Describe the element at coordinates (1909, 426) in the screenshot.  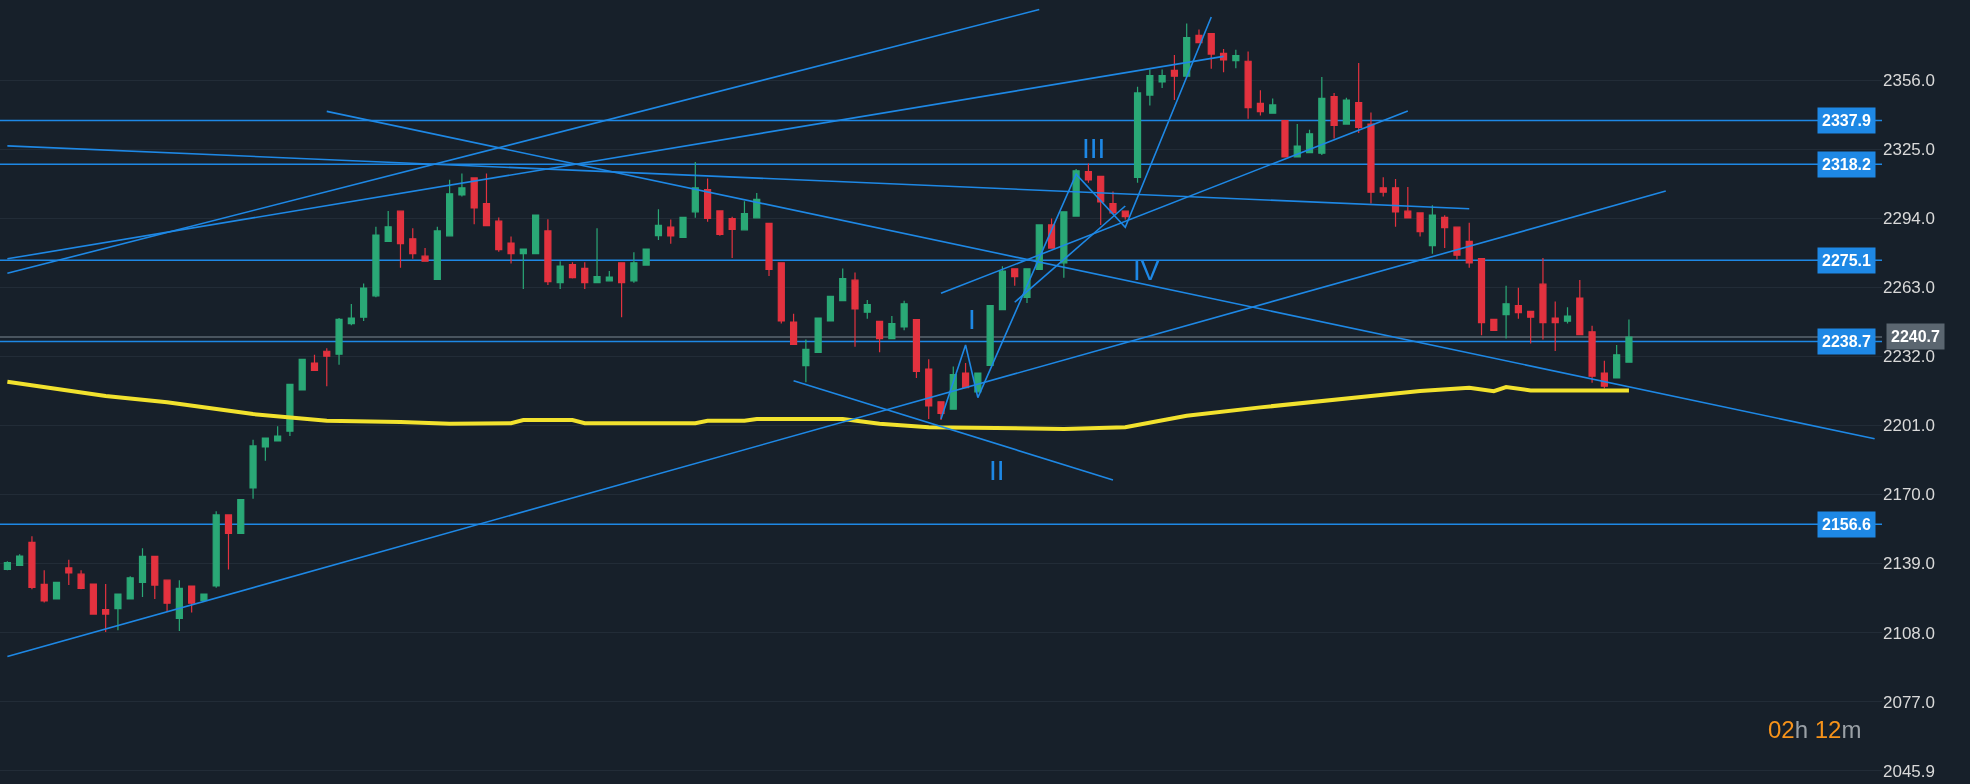
I see `y-tick-label: 2201.0` at that location.